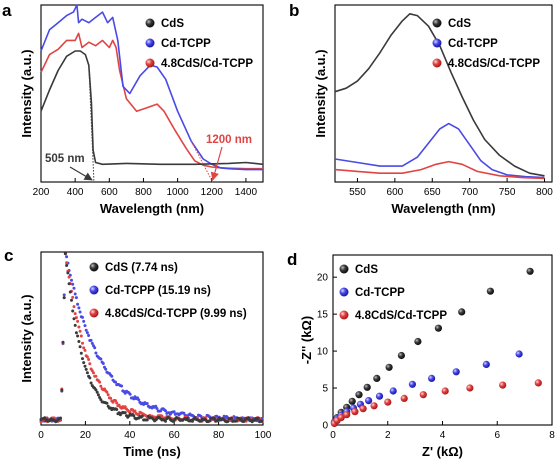 Image resolution: width=558 pixels, height=467 pixels. I want to click on x-tick-label: 550, so click(357, 192).